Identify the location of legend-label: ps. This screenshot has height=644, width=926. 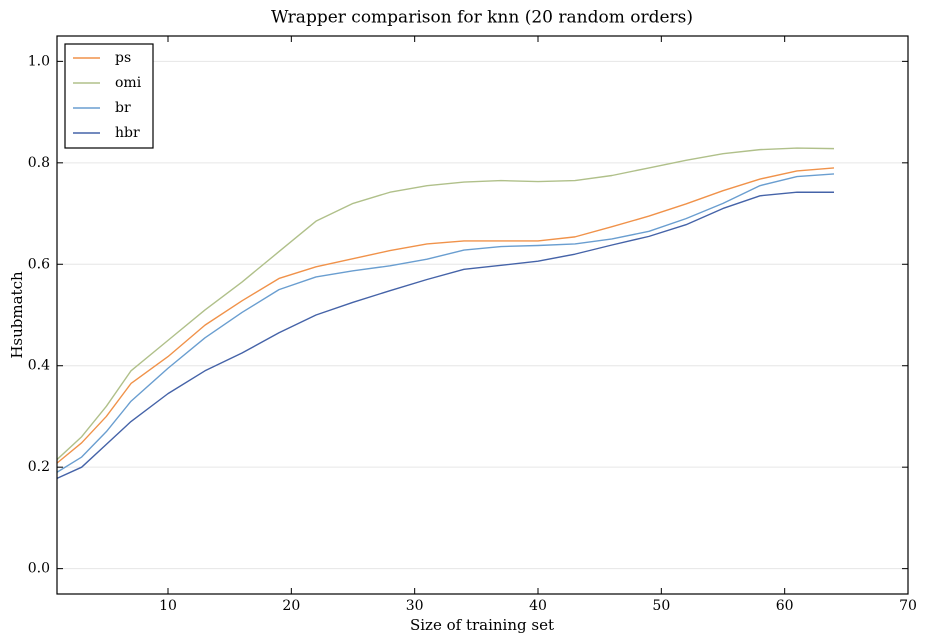
(123, 58).